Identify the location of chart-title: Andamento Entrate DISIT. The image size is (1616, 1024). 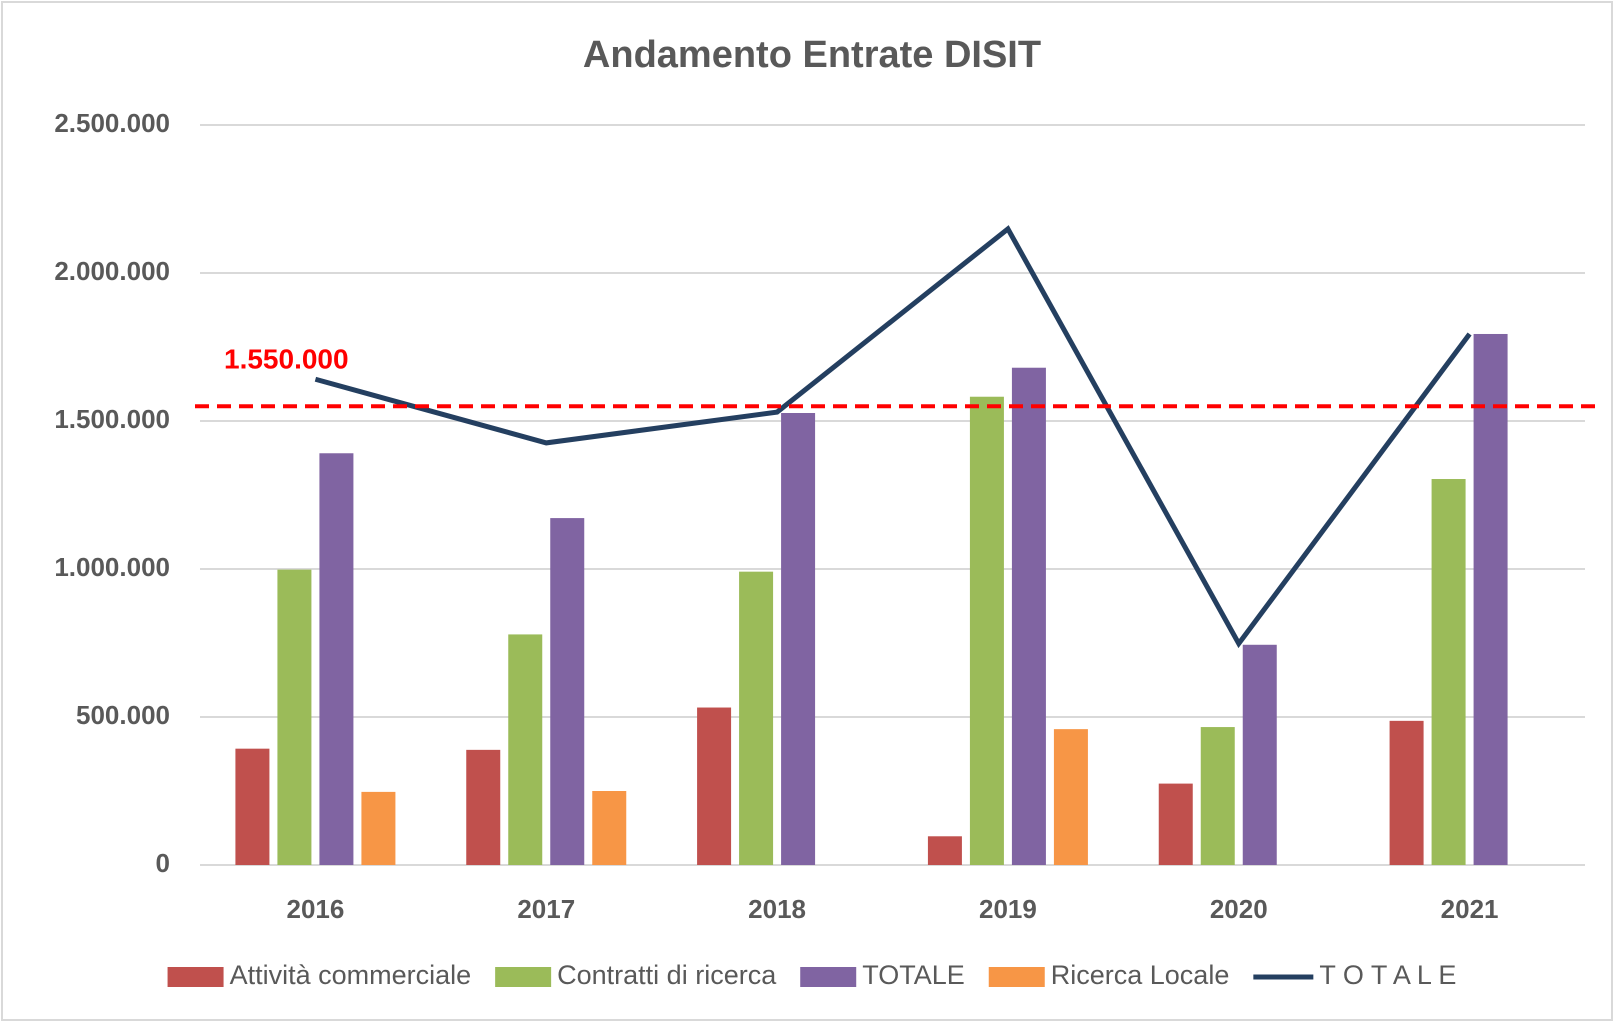
(812, 55).